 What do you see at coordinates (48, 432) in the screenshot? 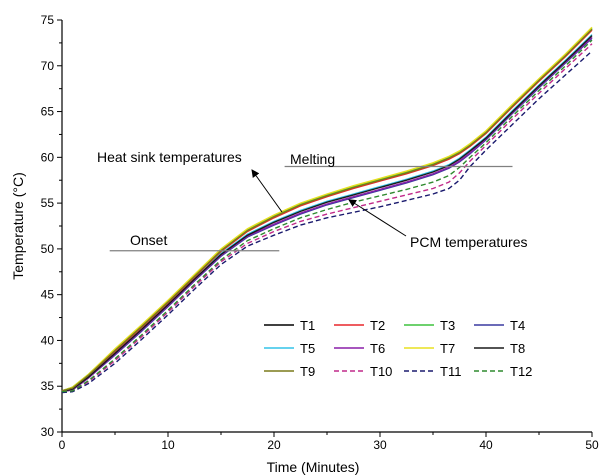
I see `y-tick-label: 30` at bounding box center [48, 432].